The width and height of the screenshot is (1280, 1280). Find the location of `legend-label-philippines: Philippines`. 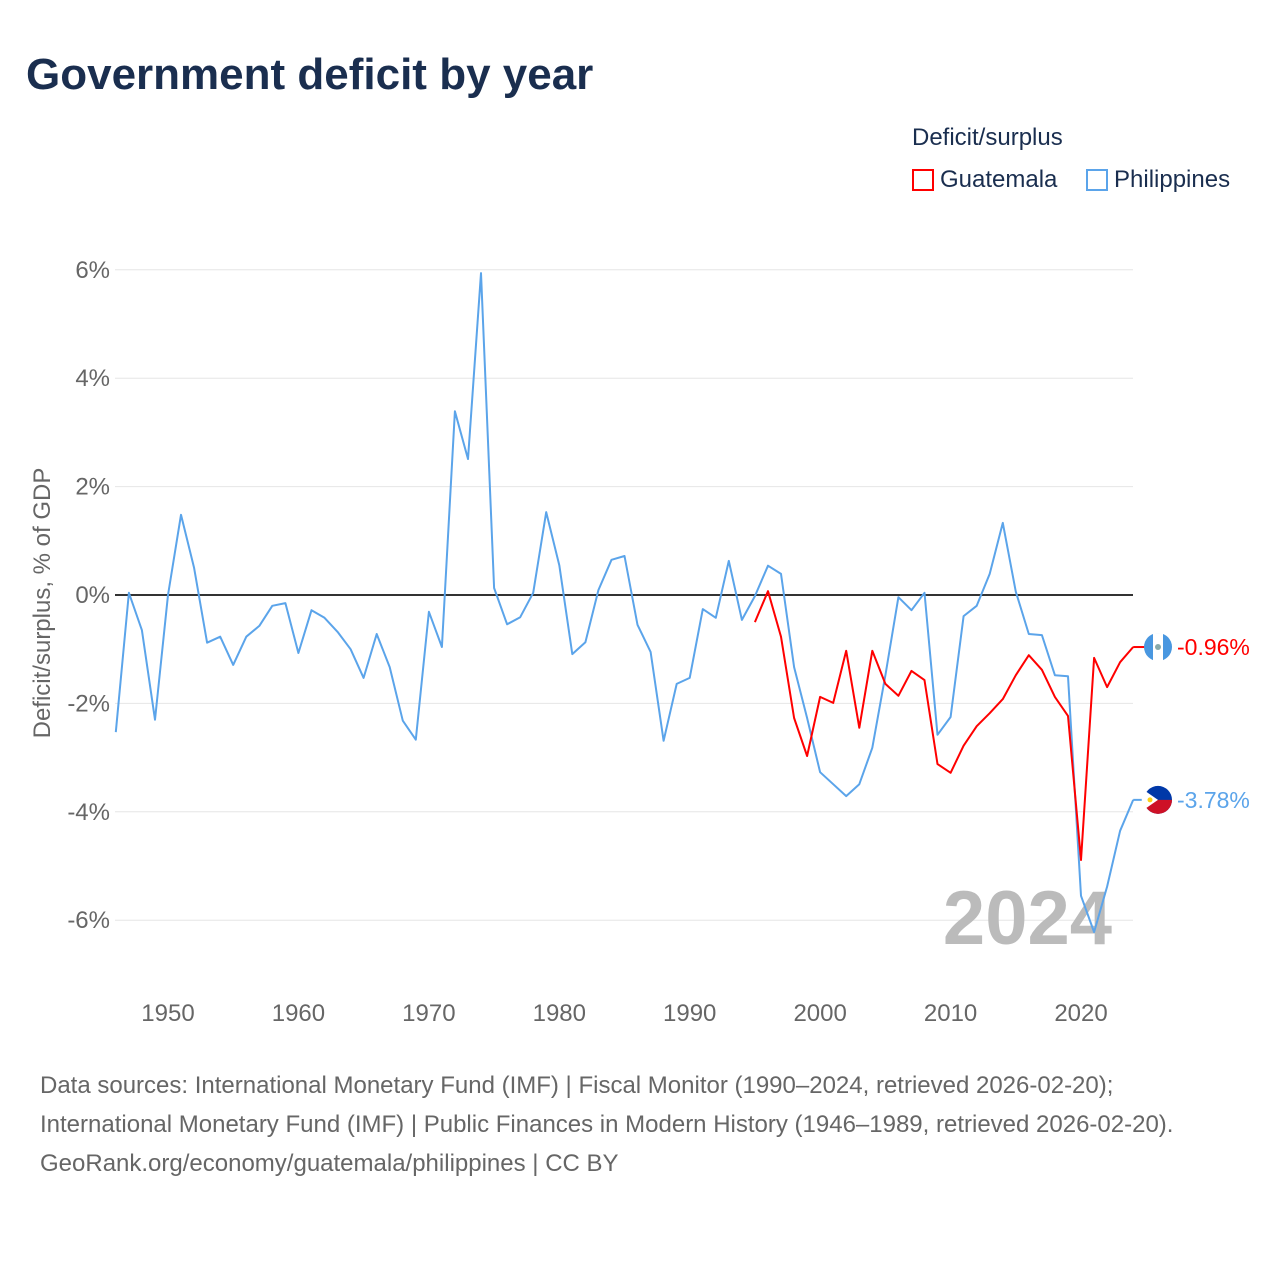

legend-label-philippines: Philippines is located at coordinates (1172, 179).